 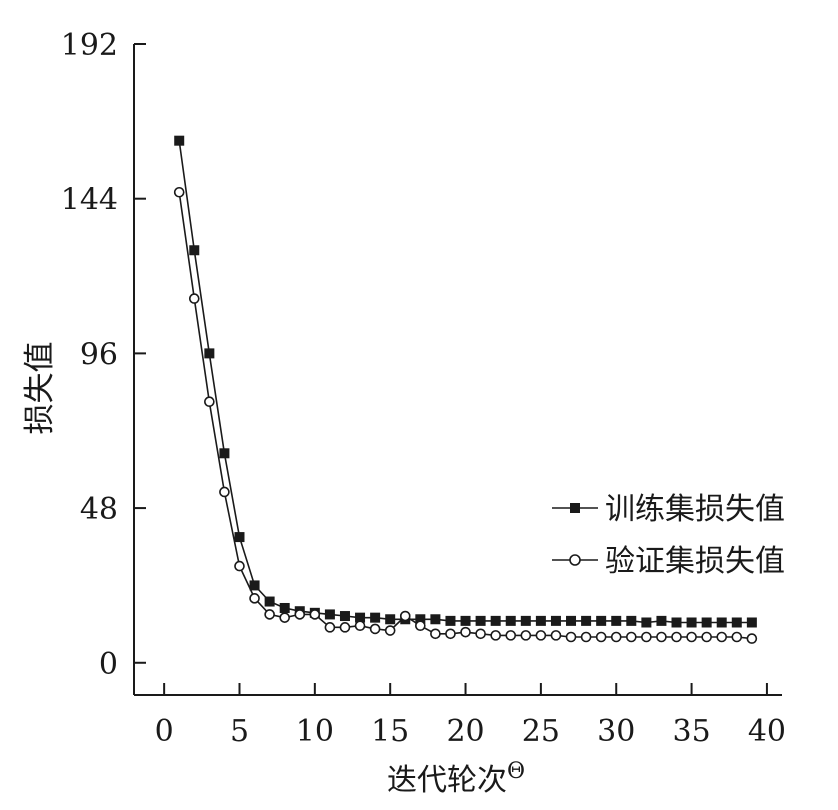 I want to click on y-ticks: 0 48 96 144 192, so click(x=103, y=355).